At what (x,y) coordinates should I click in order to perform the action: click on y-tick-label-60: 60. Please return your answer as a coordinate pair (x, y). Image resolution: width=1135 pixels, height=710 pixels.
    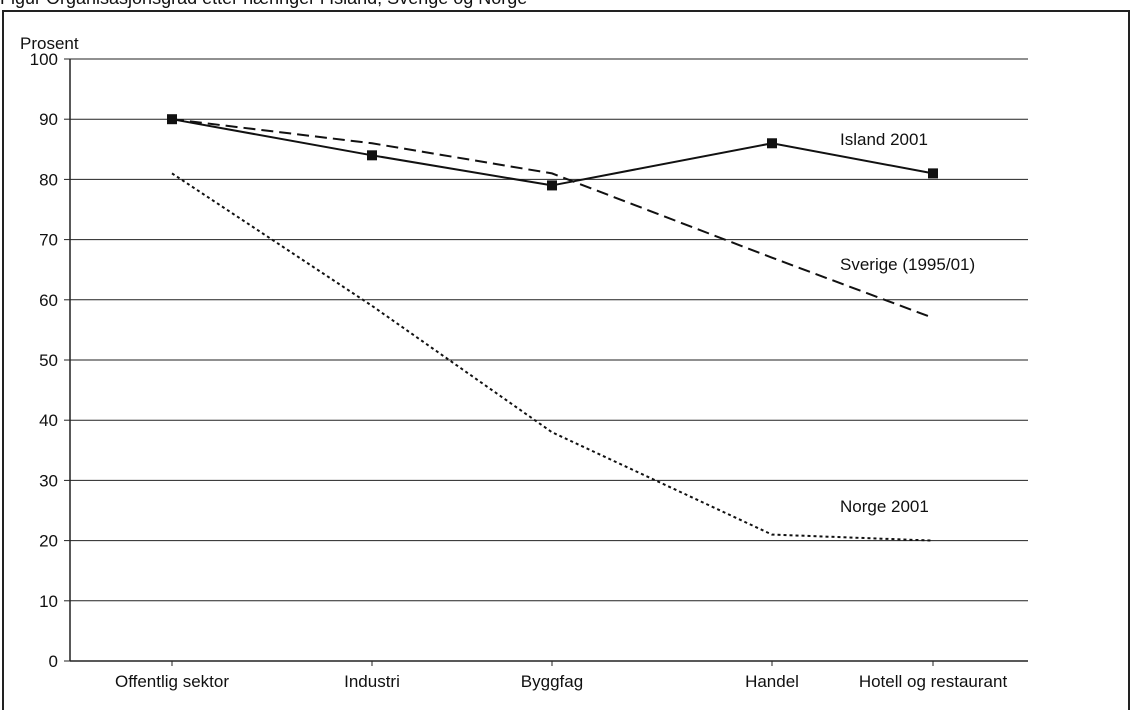
    Looking at the image, I should click on (48, 300).